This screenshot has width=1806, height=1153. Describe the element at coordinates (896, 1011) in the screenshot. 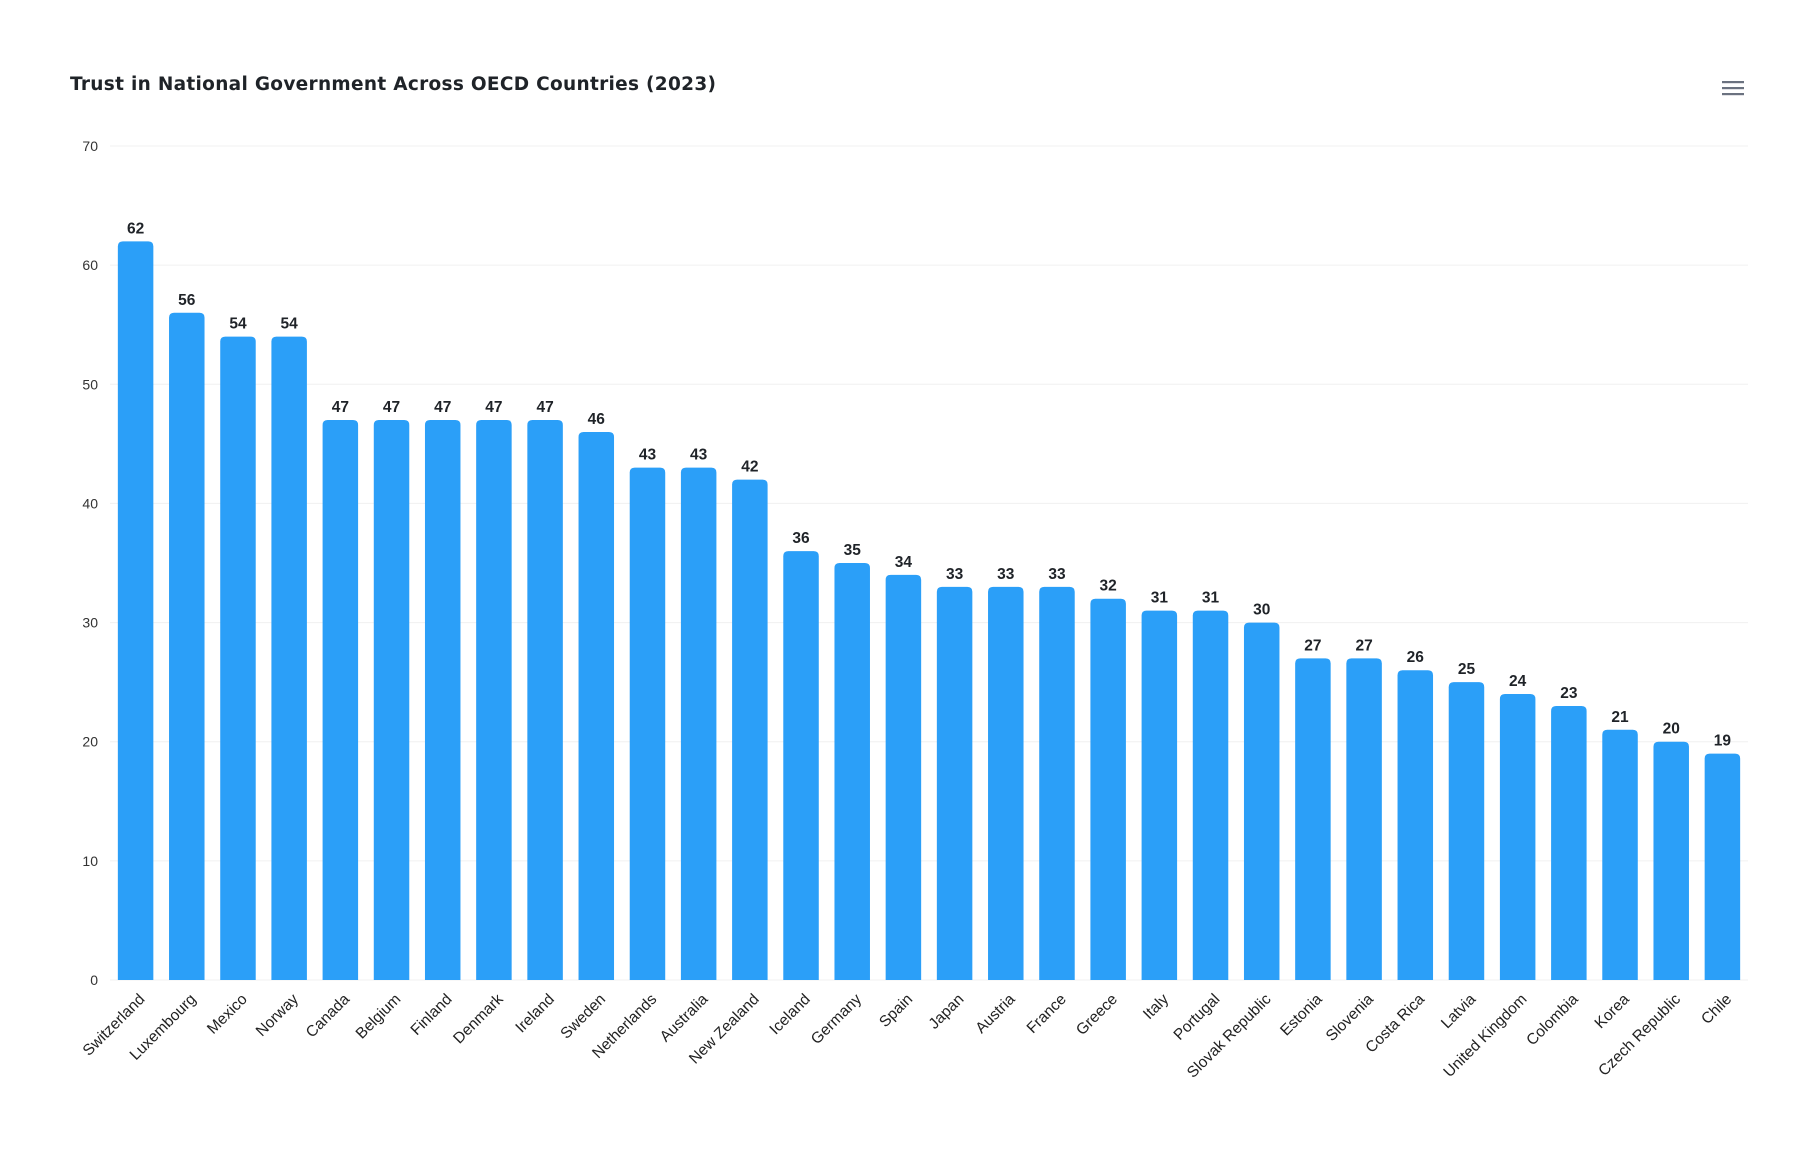

I see `x-tick-label: Spain` at that location.